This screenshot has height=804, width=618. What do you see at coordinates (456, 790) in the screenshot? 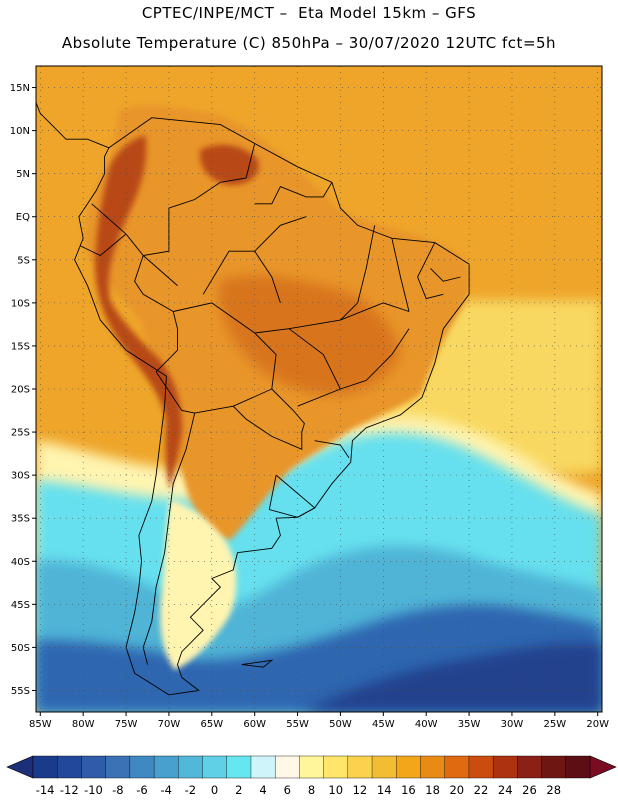
I see `colorbar-label: 20` at bounding box center [456, 790].